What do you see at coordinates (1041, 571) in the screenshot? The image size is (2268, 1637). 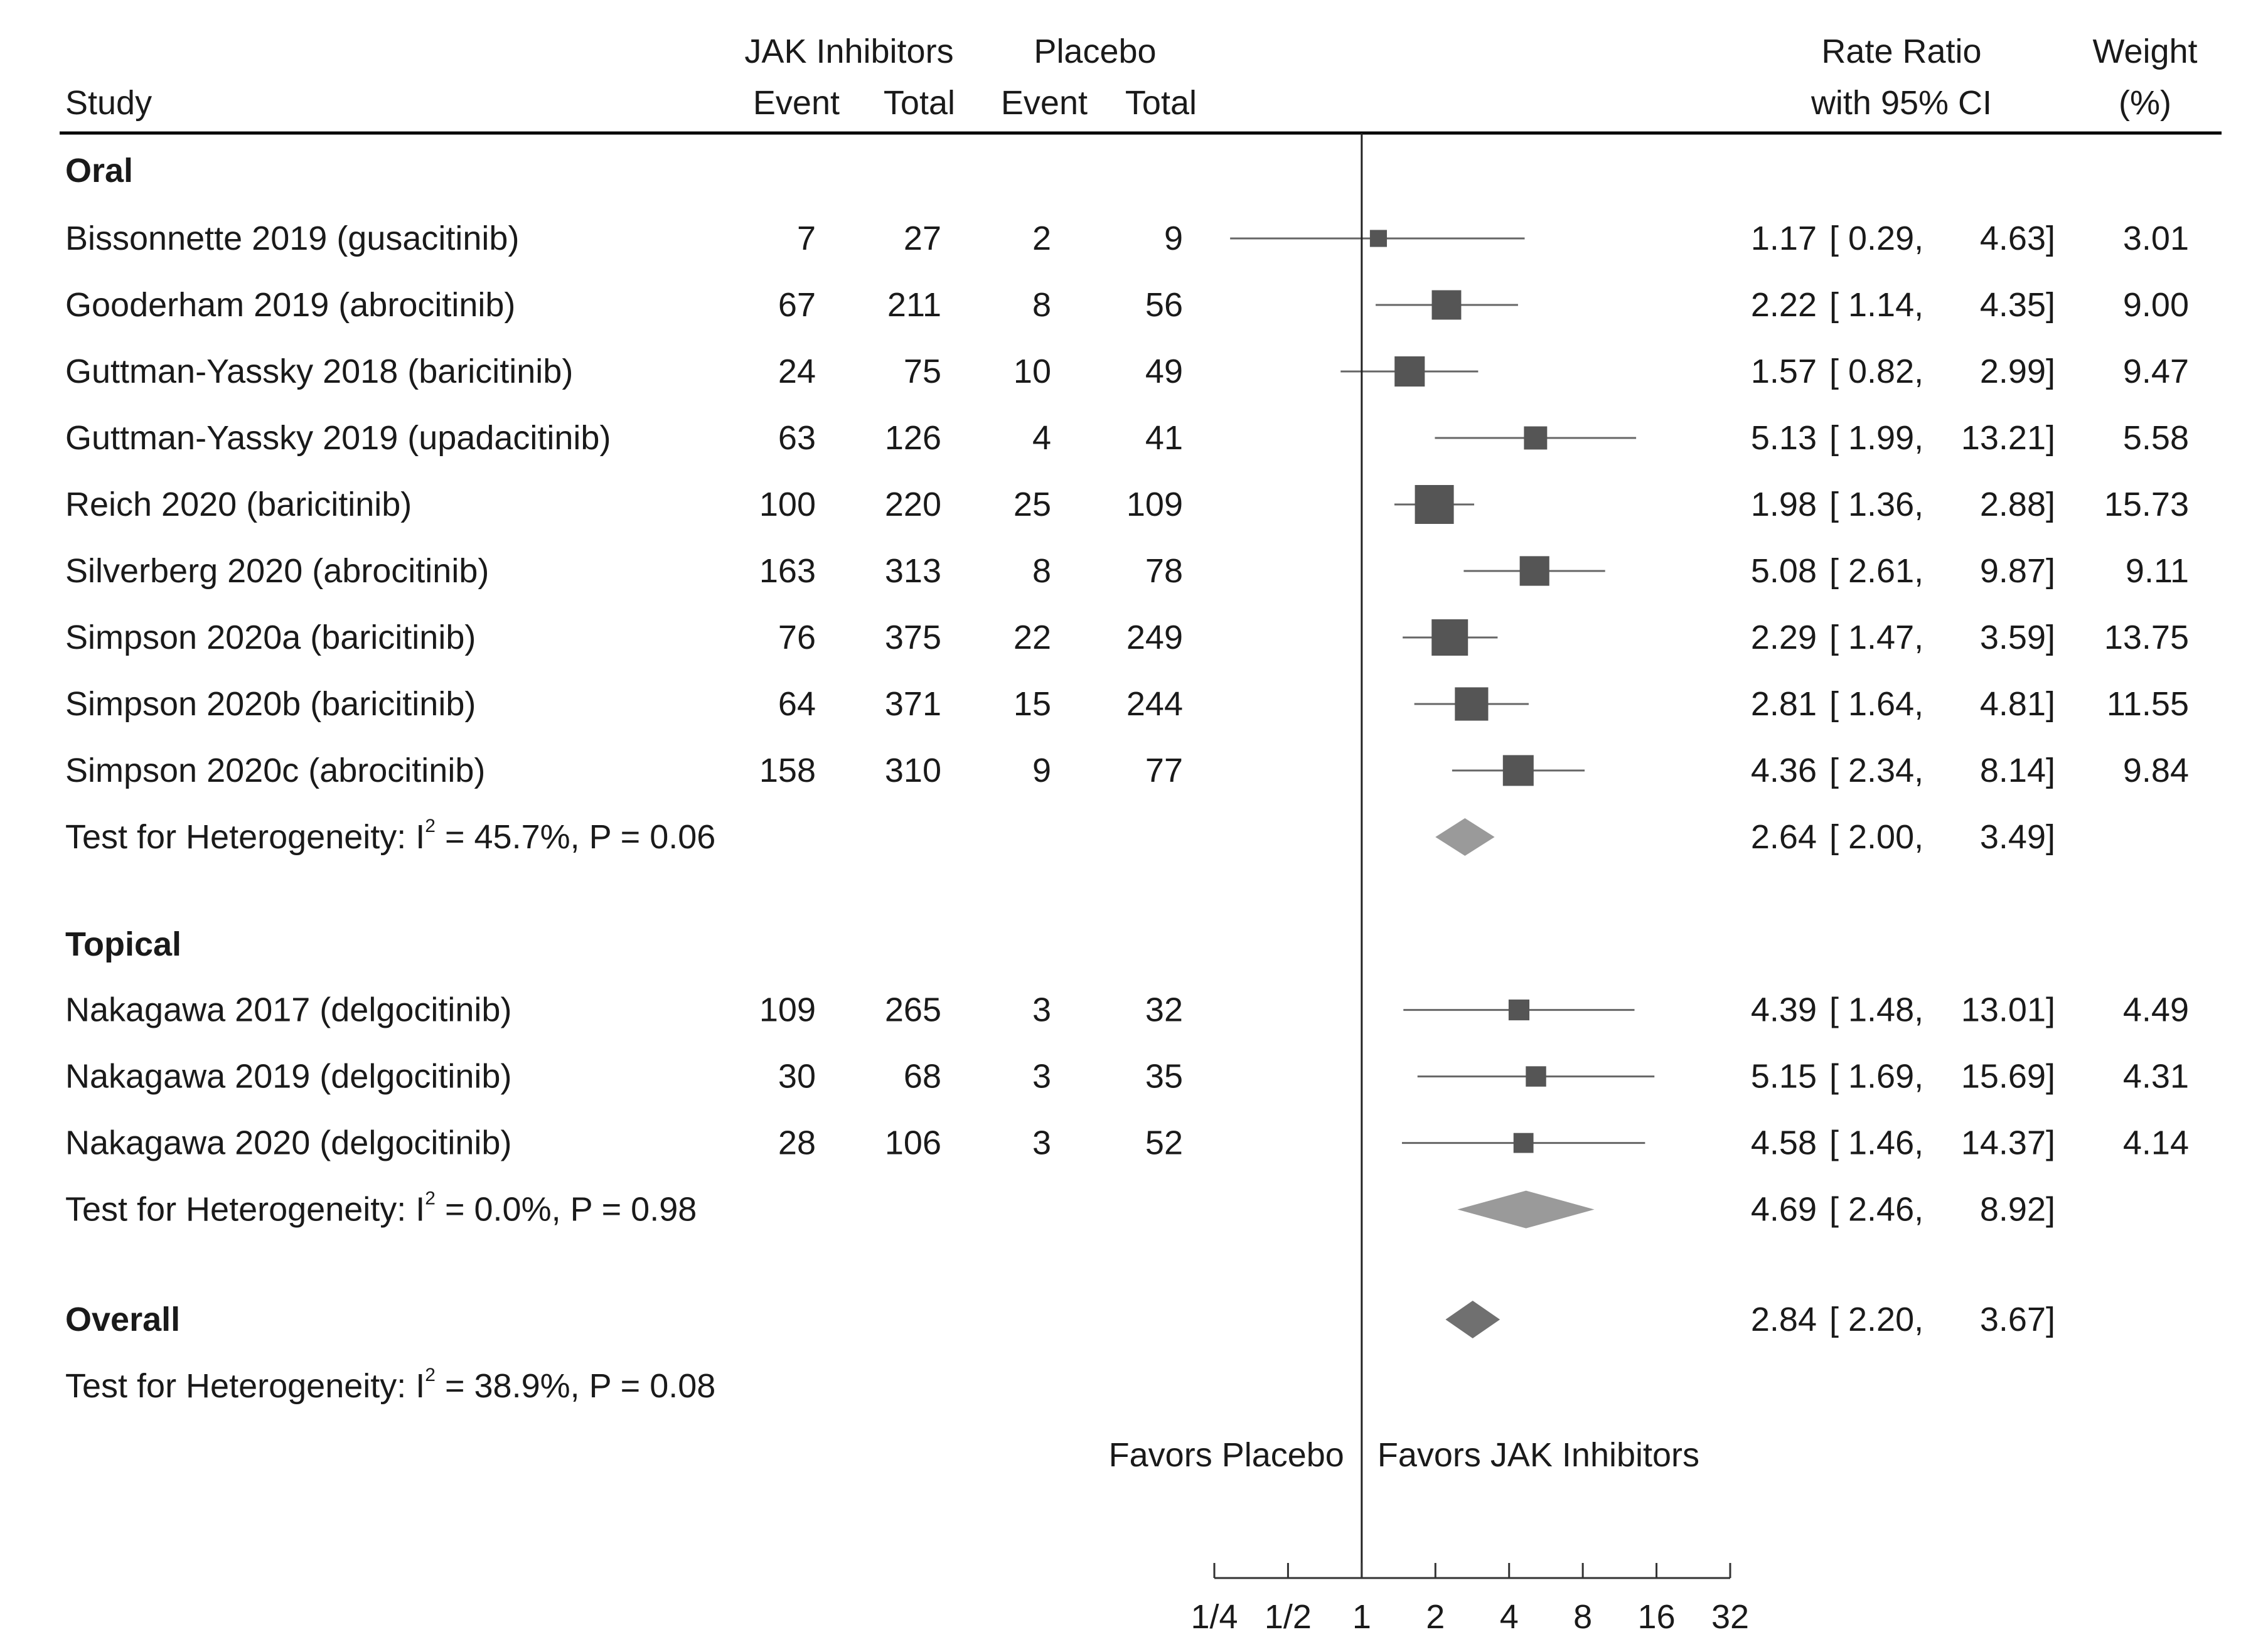 I see `placebo-event: 8` at bounding box center [1041, 571].